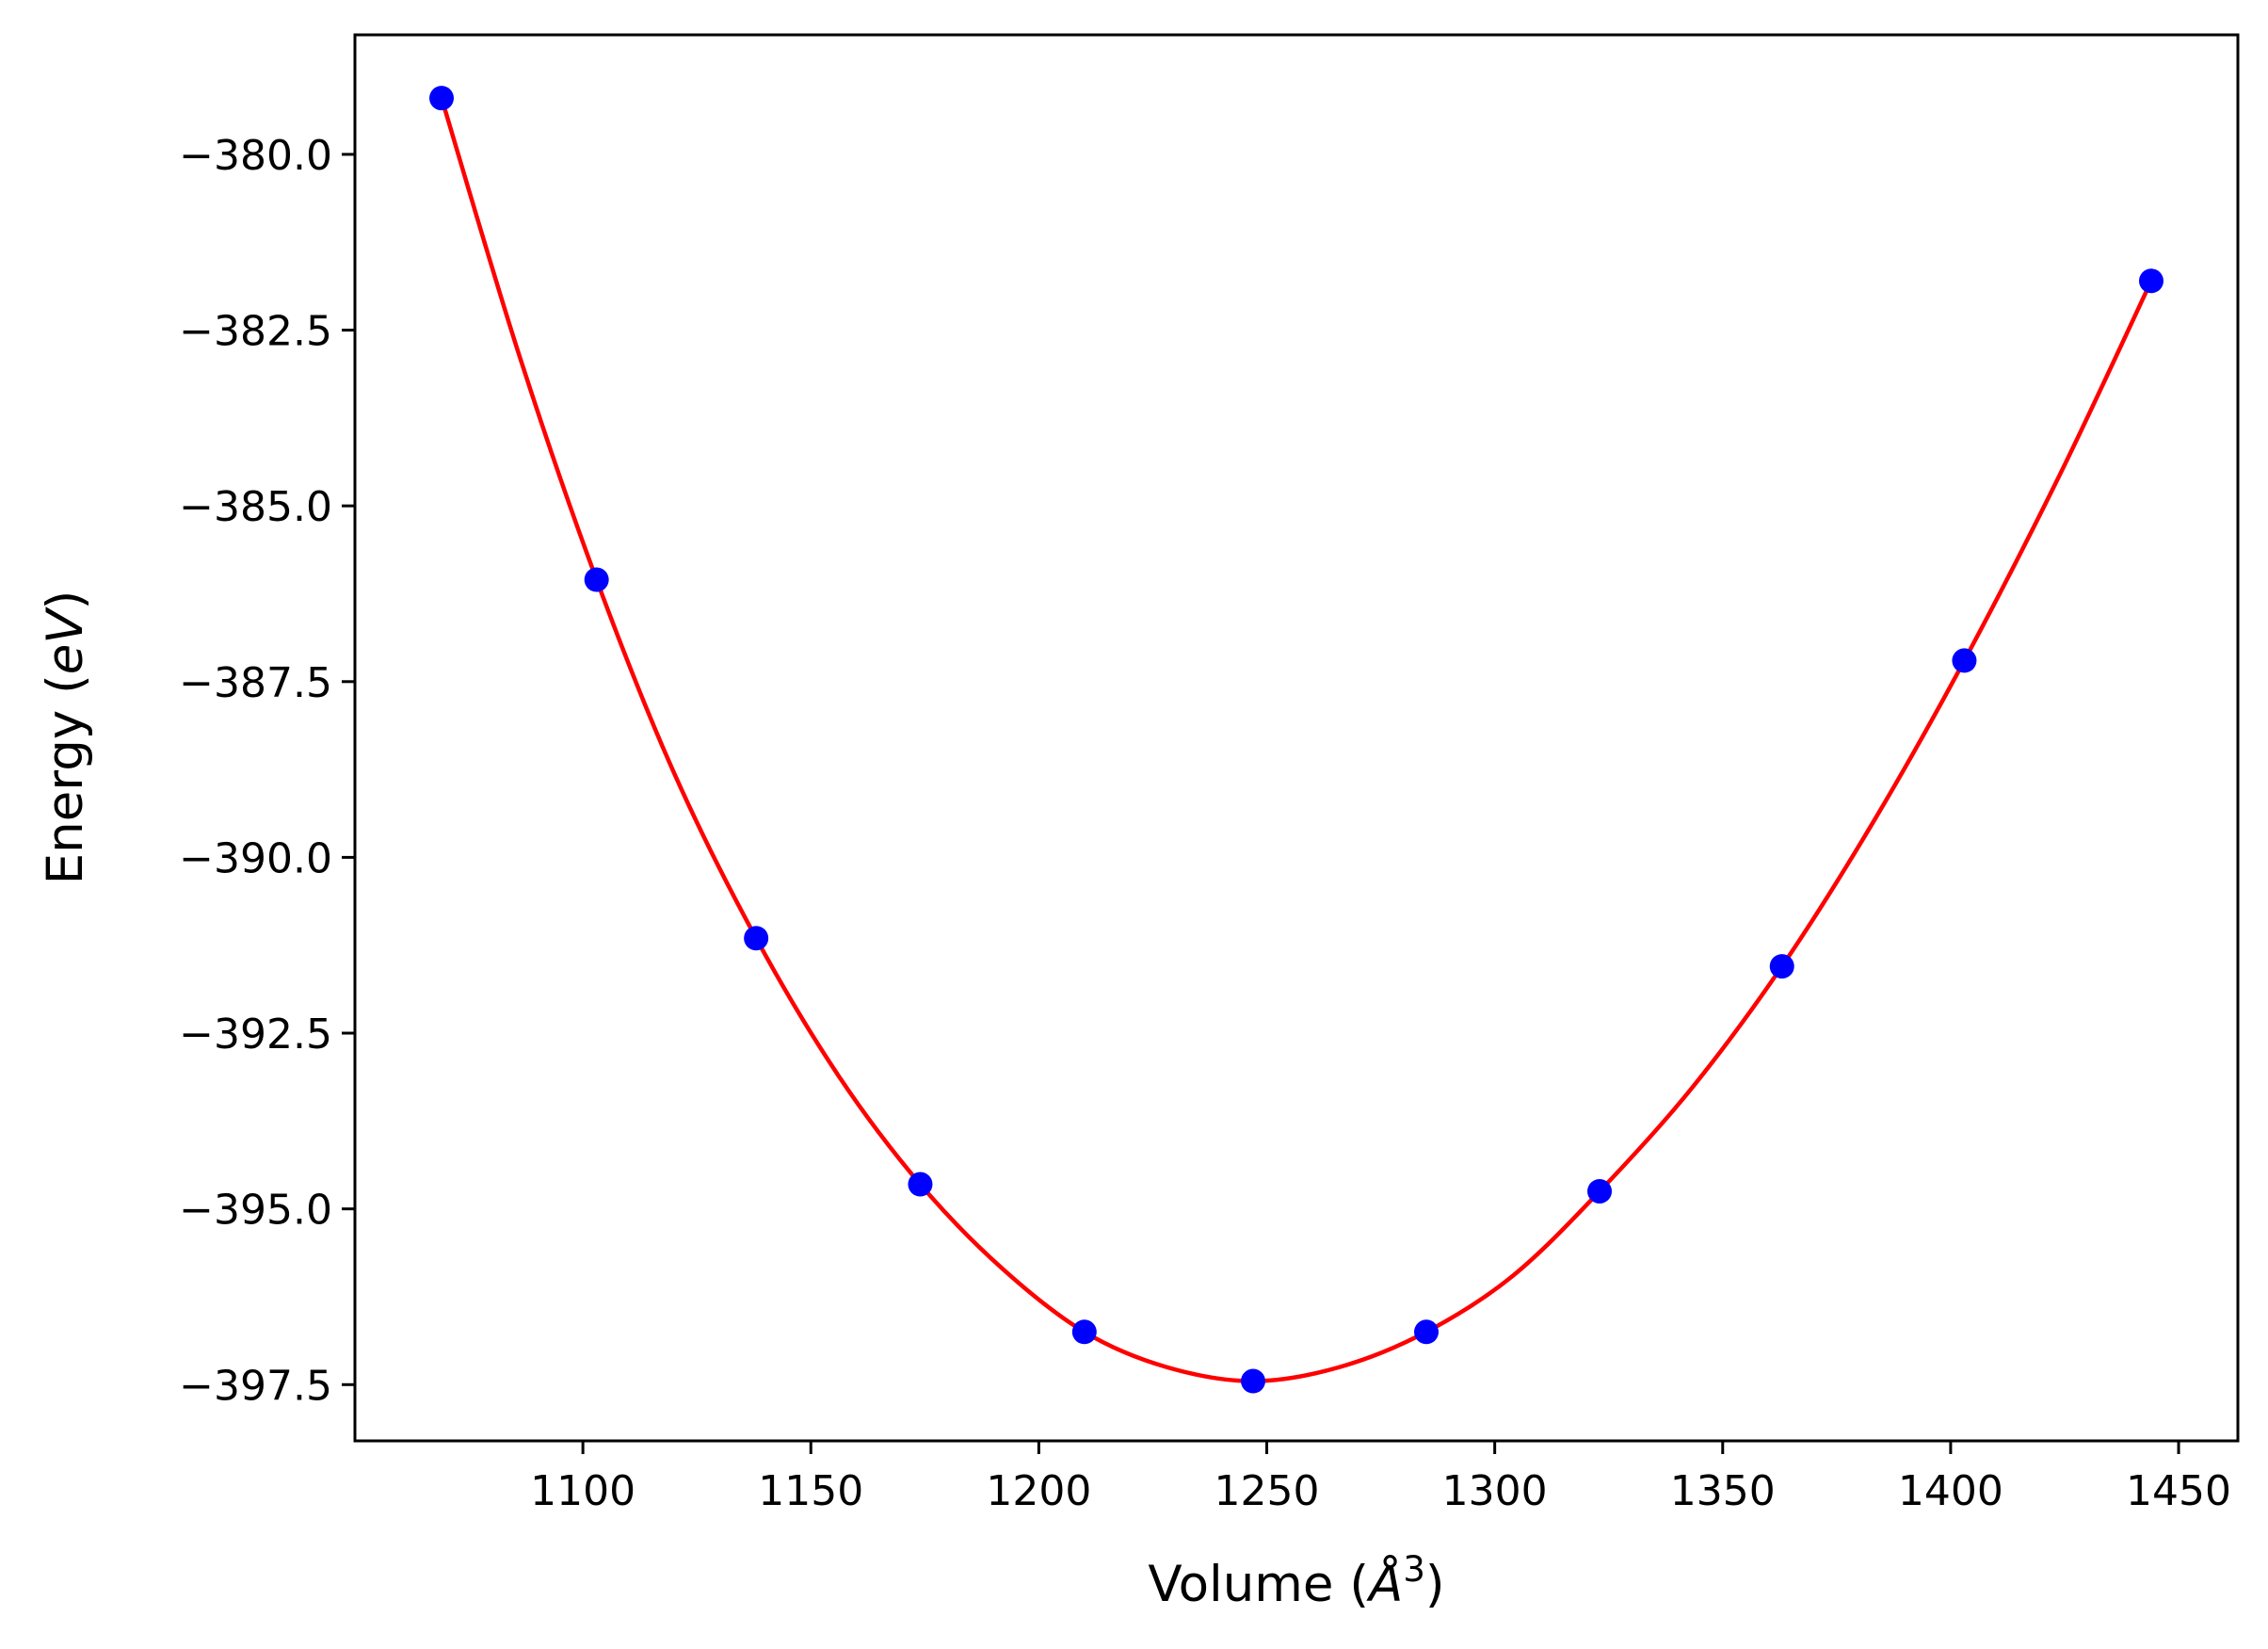 The image size is (2268, 1649). Describe the element at coordinates (1495, 1491) in the screenshot. I see `x-tick-label: 1300` at that location.